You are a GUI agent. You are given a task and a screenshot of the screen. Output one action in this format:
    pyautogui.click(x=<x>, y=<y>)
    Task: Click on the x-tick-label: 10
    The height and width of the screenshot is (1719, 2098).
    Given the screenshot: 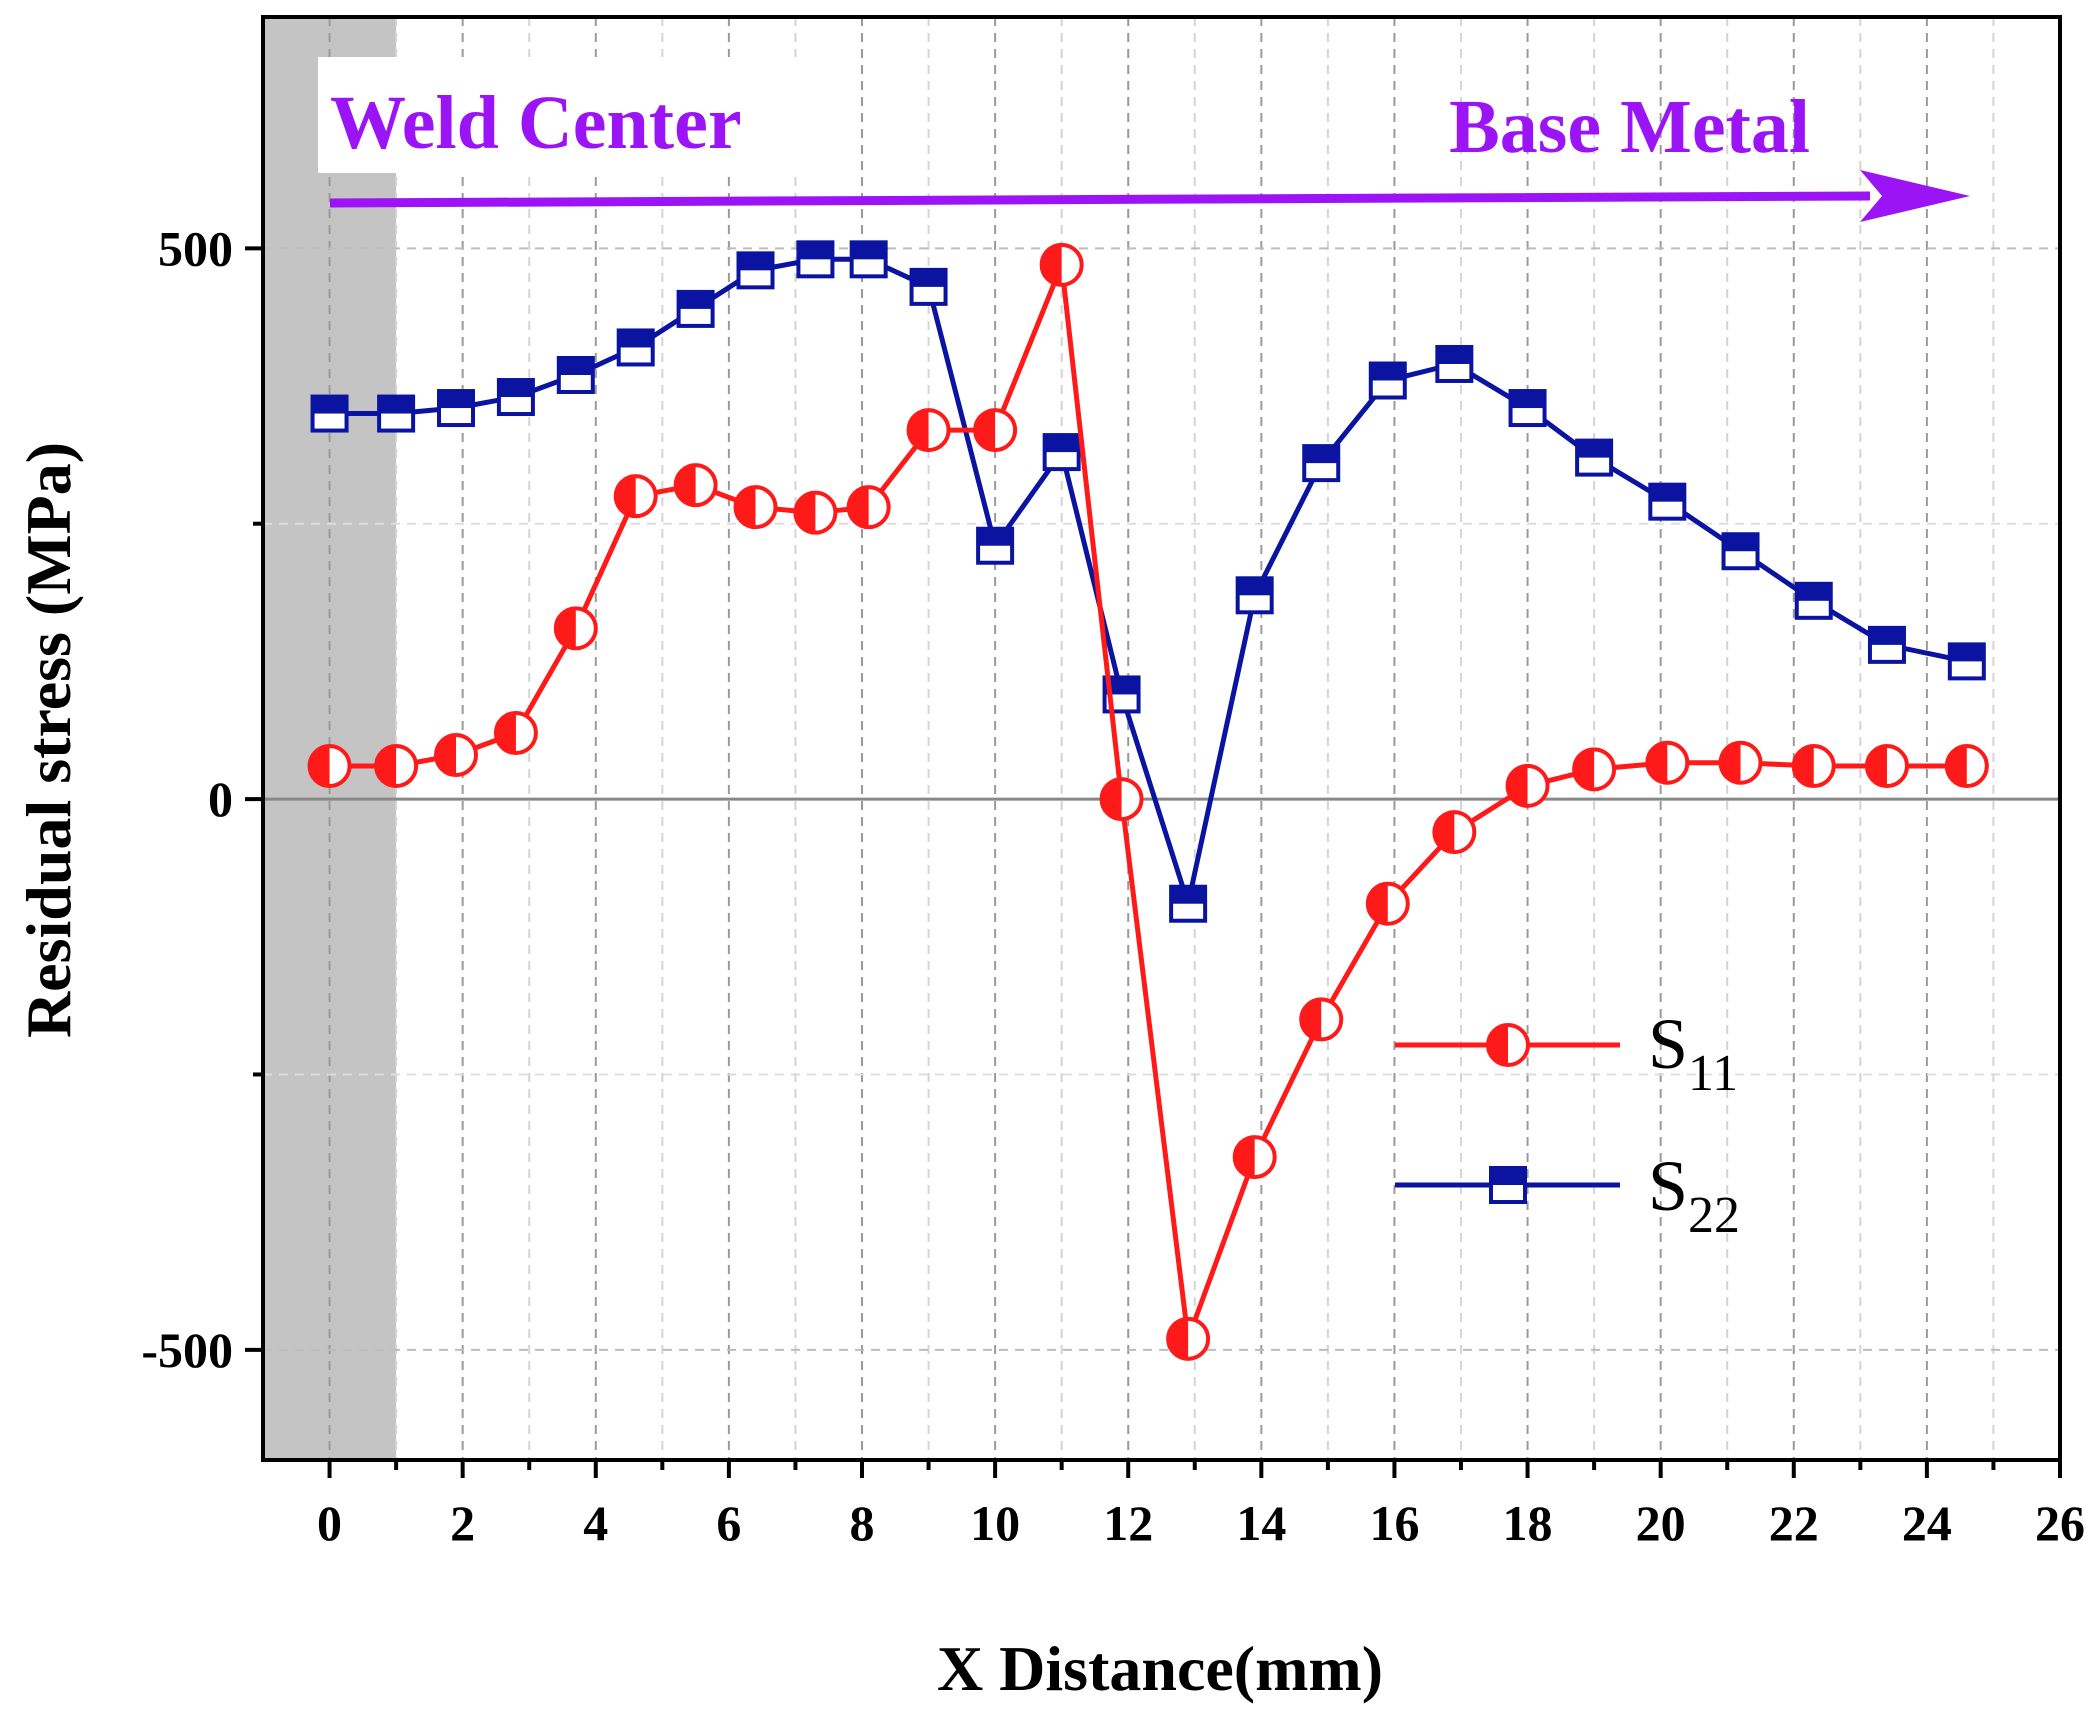 What is the action you would take?
    pyautogui.click(x=995, y=1523)
    